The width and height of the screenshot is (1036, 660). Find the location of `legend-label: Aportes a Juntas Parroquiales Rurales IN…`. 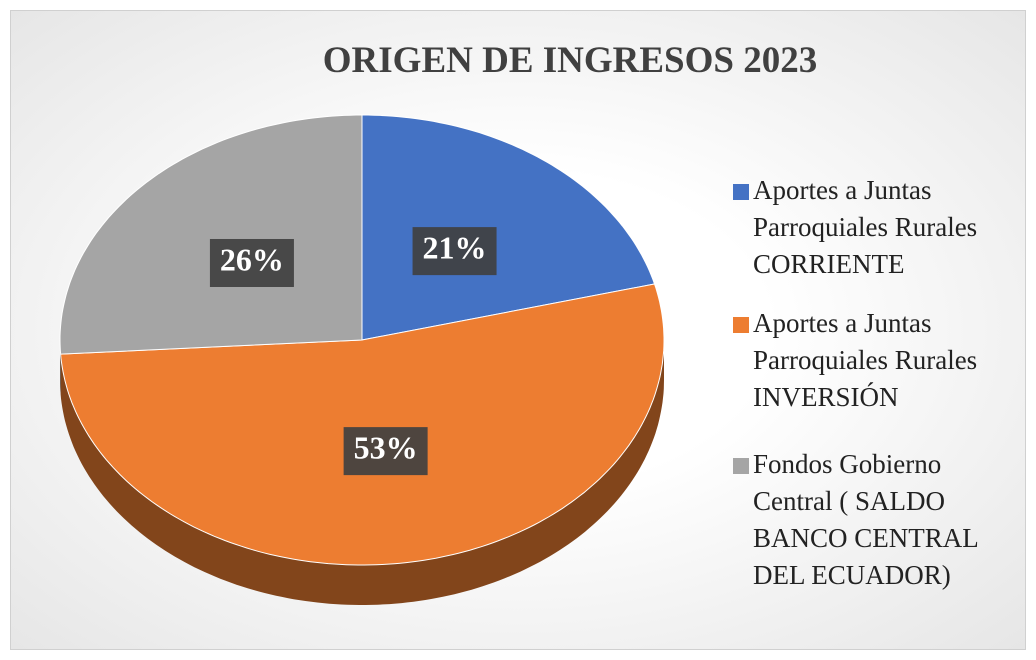

legend-label: Aportes a Juntas Parroquiales Rurales IN… is located at coordinates (865, 360).